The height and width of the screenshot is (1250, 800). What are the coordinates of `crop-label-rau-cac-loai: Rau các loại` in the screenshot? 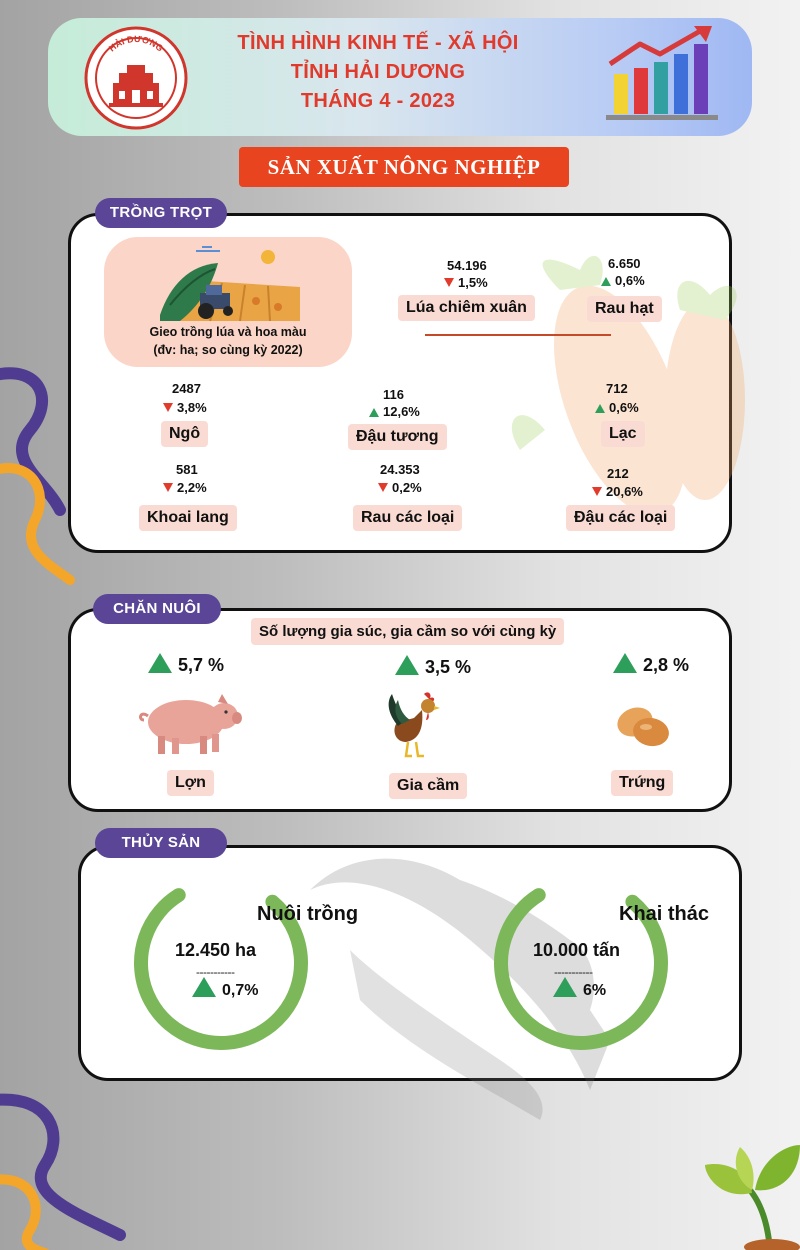 It's located at (408, 518).